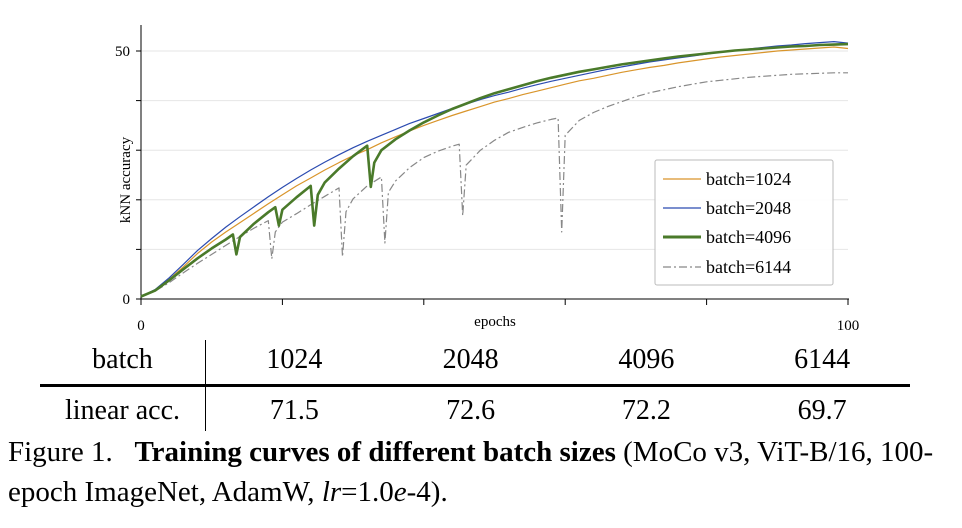  I want to click on acc-cell-1: 71.5, so click(294, 410).